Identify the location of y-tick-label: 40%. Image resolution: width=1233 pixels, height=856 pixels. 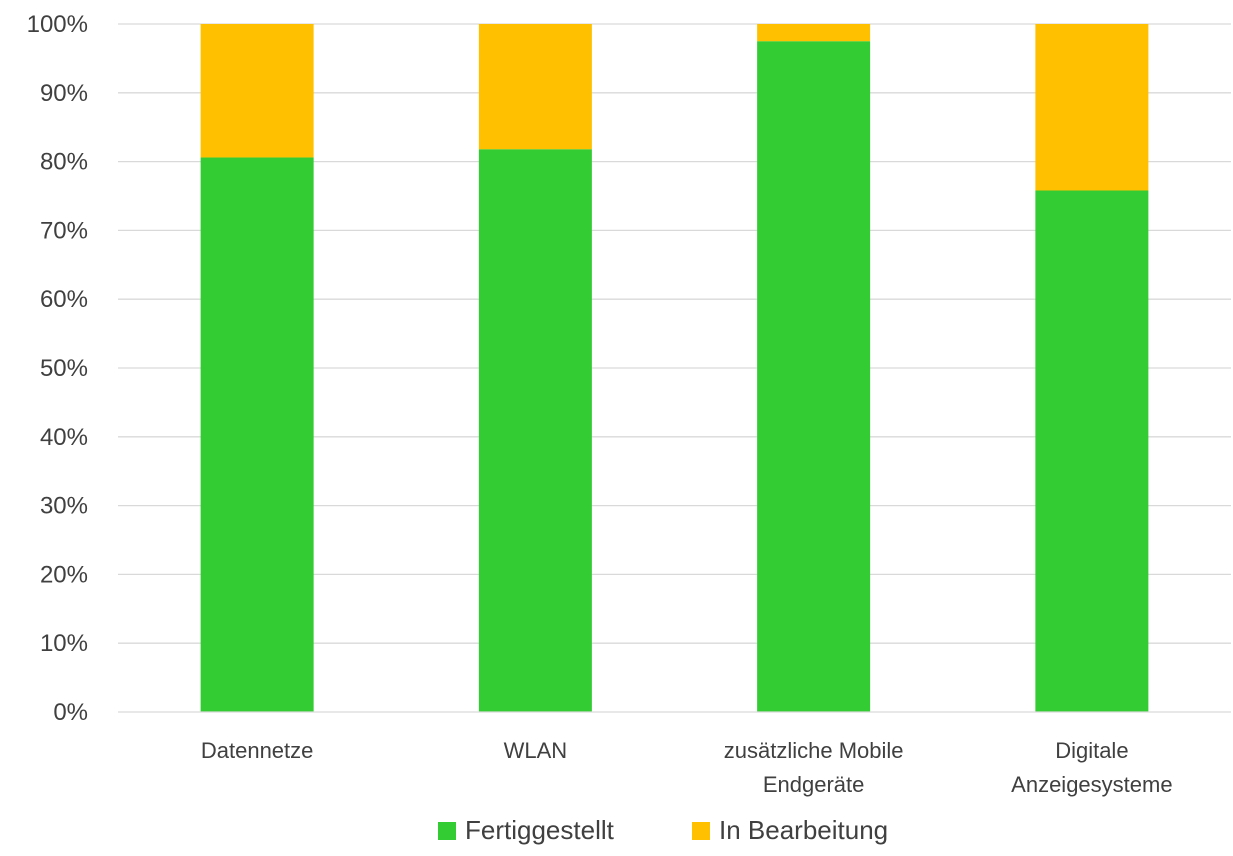
(64, 437).